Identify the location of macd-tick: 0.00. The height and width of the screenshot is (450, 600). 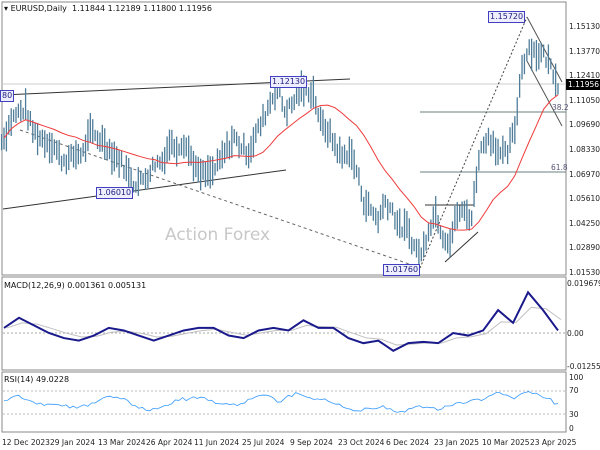
(575, 333).